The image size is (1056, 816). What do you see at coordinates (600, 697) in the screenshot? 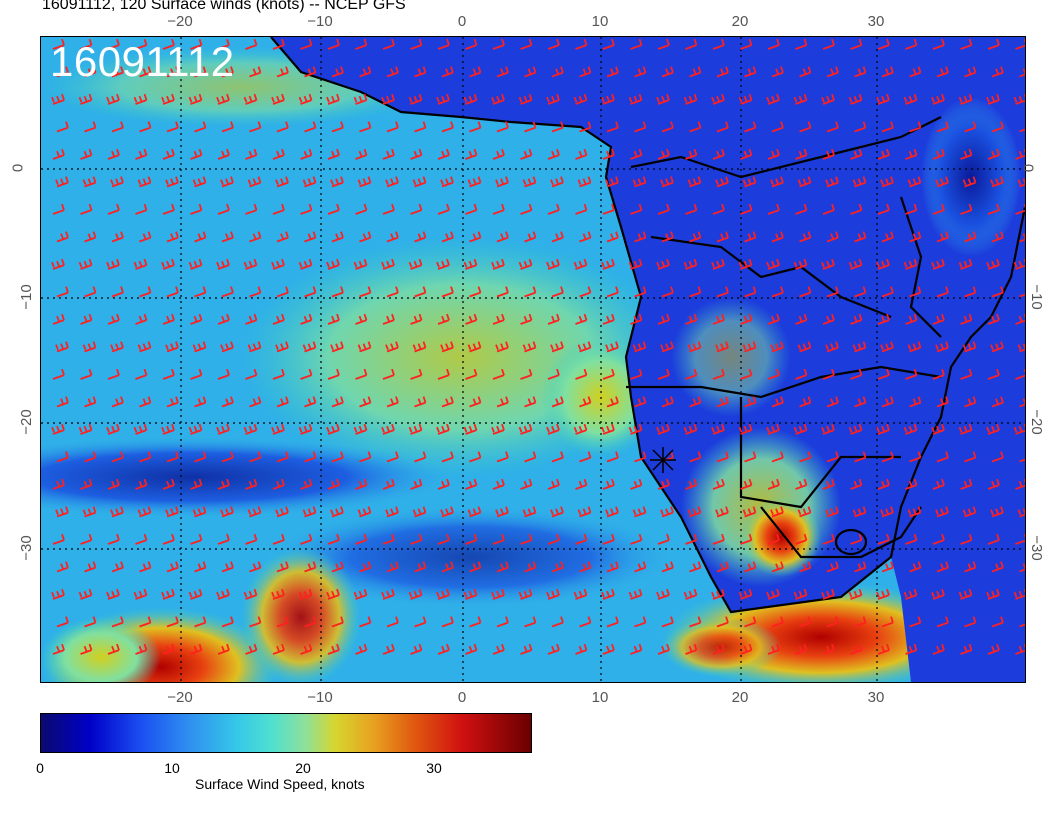
I see `lon-tick-label: 10` at bounding box center [600, 697].